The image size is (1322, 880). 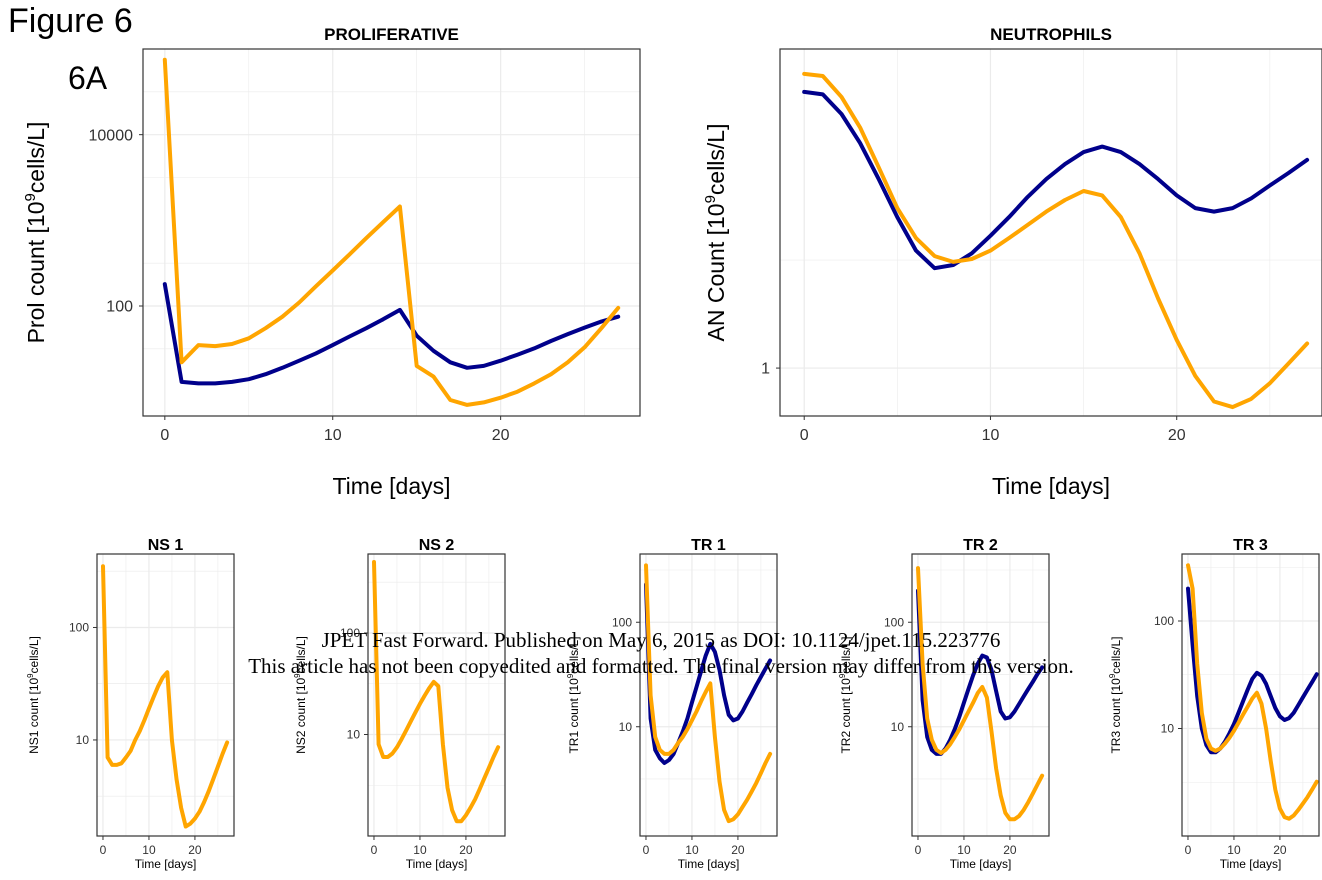 What do you see at coordinates (88, 78) in the screenshot?
I see `panel-label: 6A` at bounding box center [88, 78].